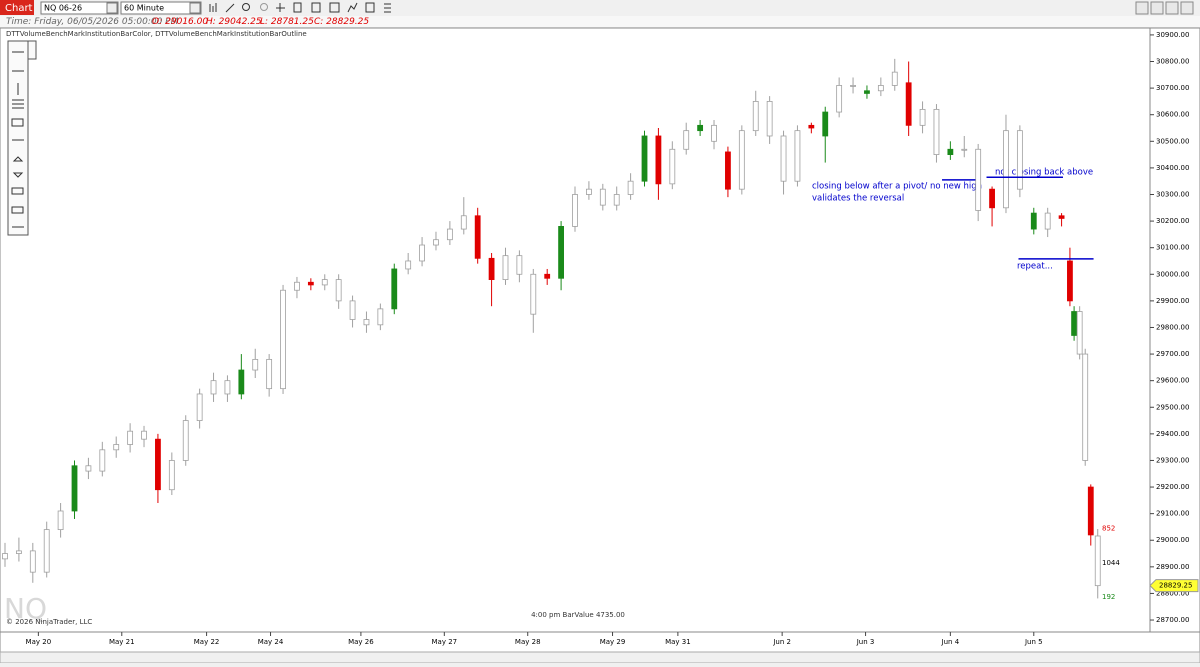 This screenshot has width=1200, height=667. Describe the element at coordinates (445, 642) in the screenshot. I see `x-tick-label: May 27` at that location.